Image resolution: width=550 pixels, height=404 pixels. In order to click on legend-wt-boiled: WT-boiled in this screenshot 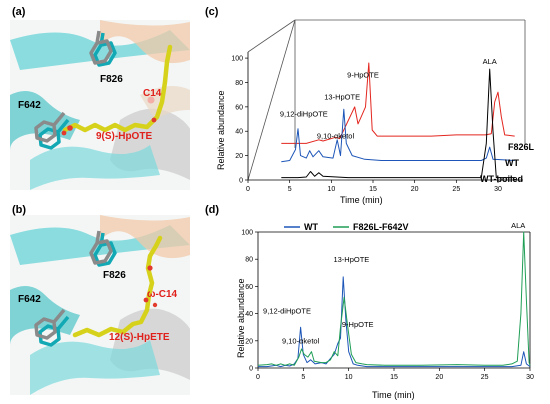, I will do `click(501, 179)`.